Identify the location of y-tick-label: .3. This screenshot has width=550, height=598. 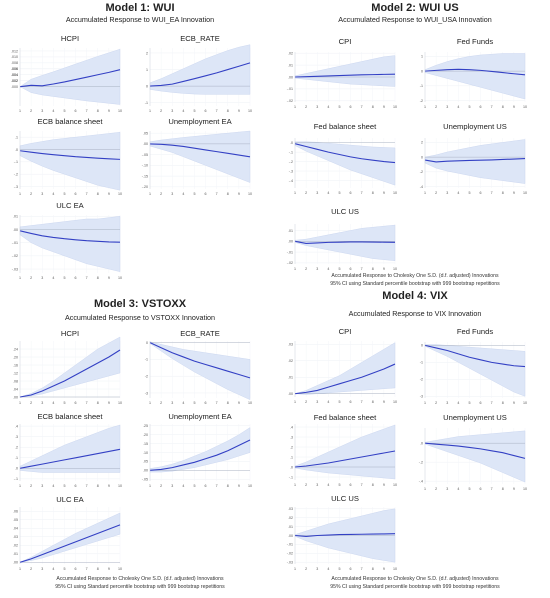
(16, 437).